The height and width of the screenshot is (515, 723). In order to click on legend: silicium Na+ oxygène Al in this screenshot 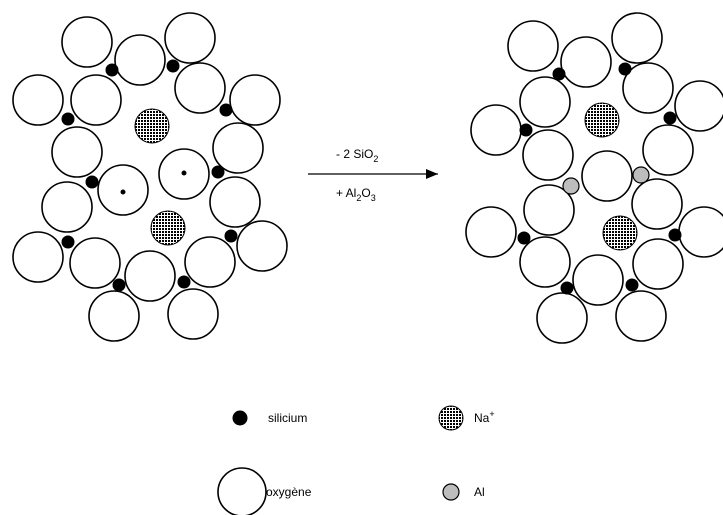, I will do `click(356, 460)`.